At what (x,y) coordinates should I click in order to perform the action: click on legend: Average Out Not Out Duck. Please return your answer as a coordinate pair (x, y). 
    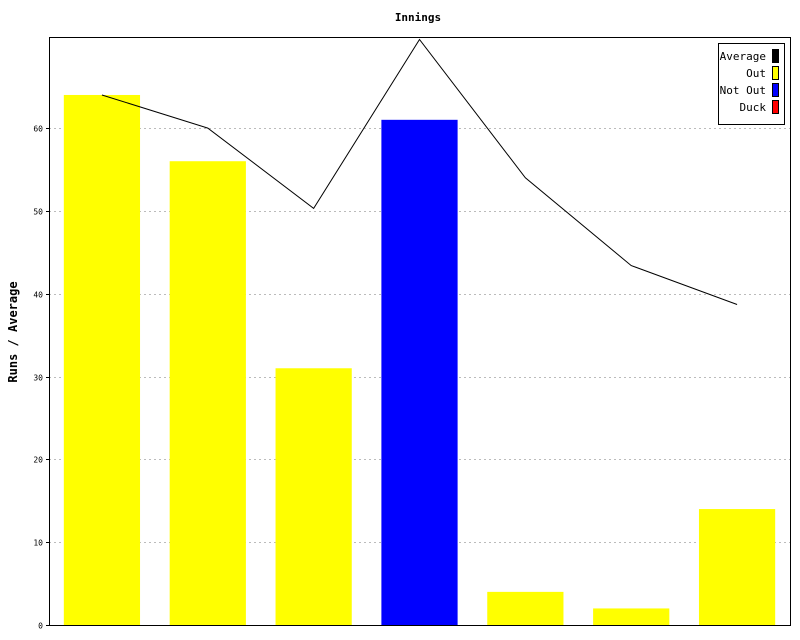
    Looking at the image, I should click on (751, 84).